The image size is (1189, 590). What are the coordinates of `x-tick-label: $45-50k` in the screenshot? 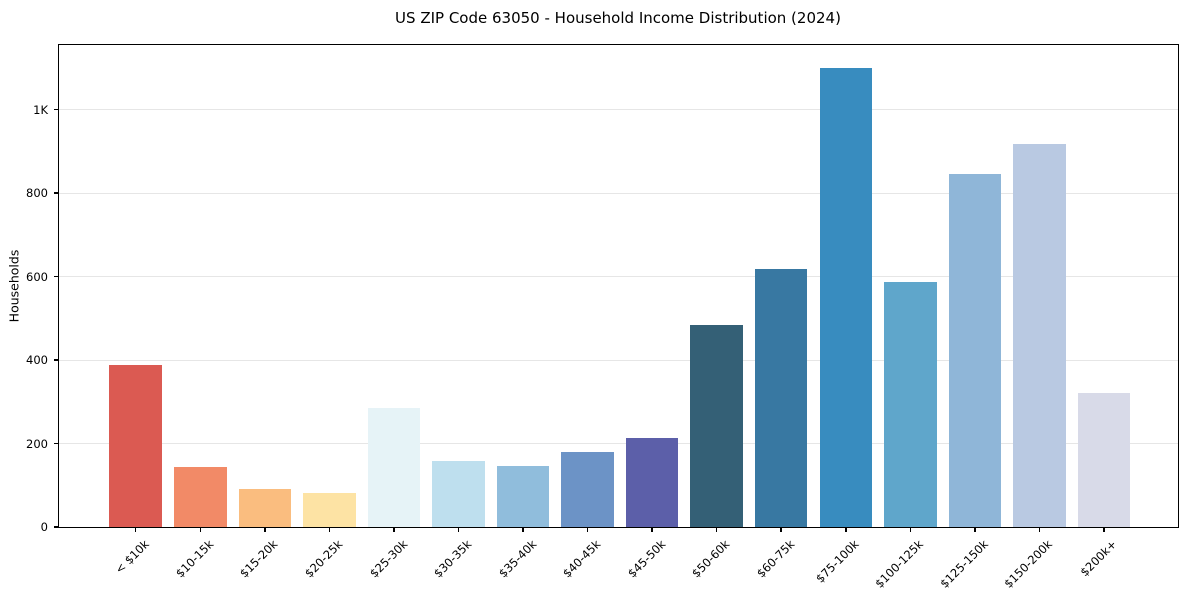 It's located at (646, 559).